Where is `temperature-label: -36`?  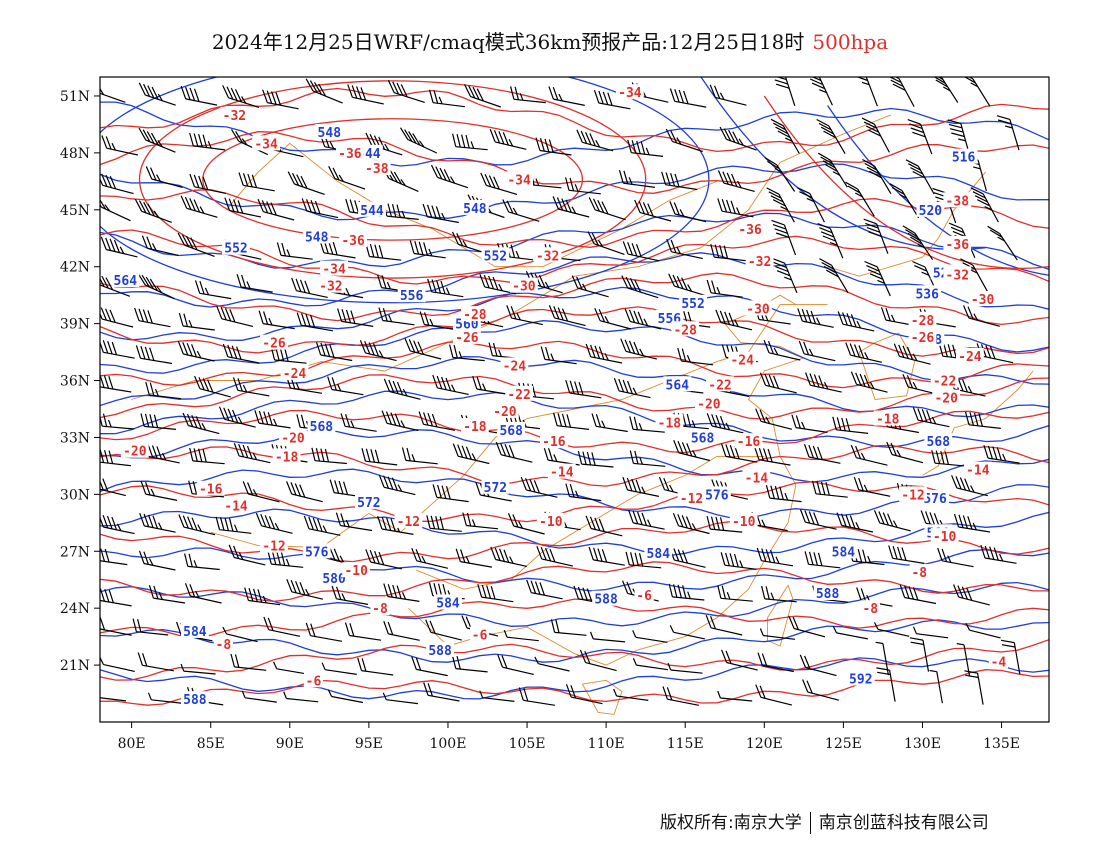 temperature-label: -36 is located at coordinates (750, 229).